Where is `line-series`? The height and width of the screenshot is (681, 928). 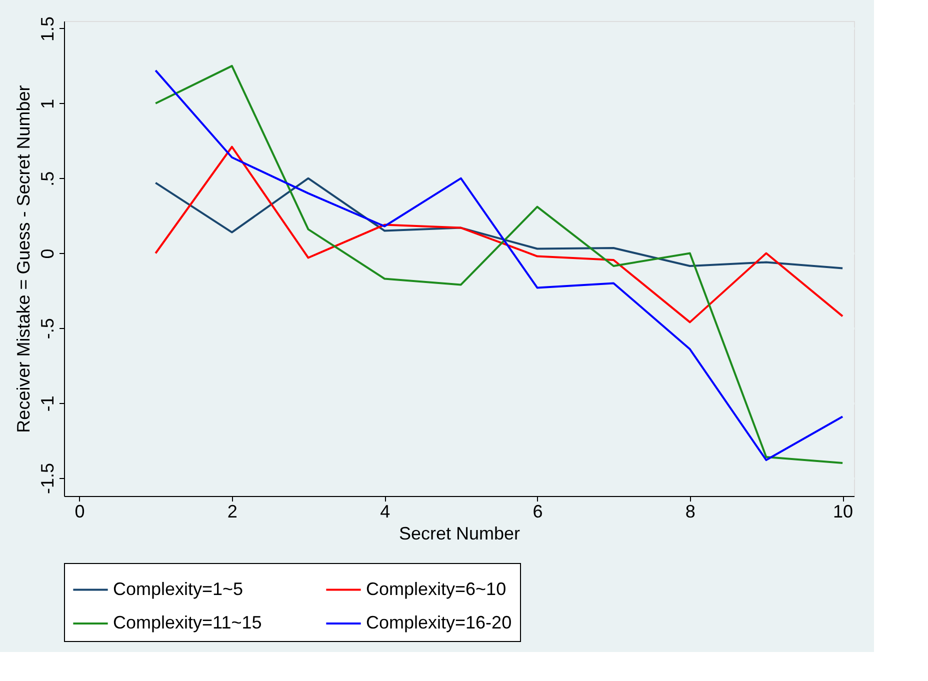
line-series is located at coordinates (499, 223).